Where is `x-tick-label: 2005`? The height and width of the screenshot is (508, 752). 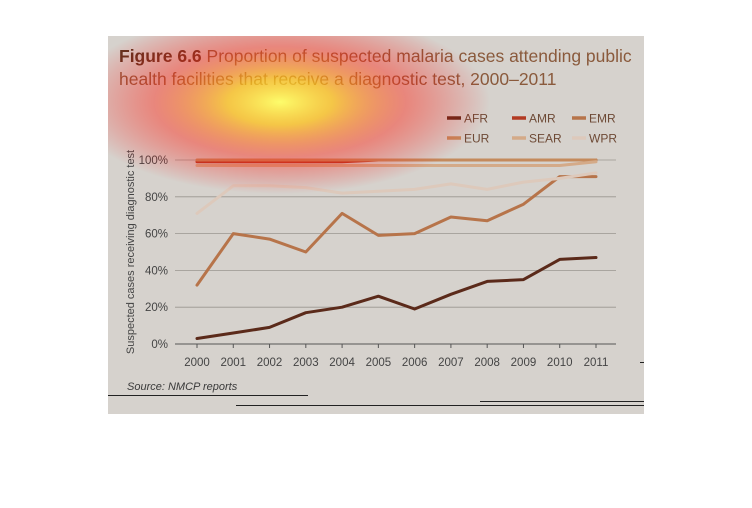 x-tick-label: 2005 is located at coordinates (379, 363).